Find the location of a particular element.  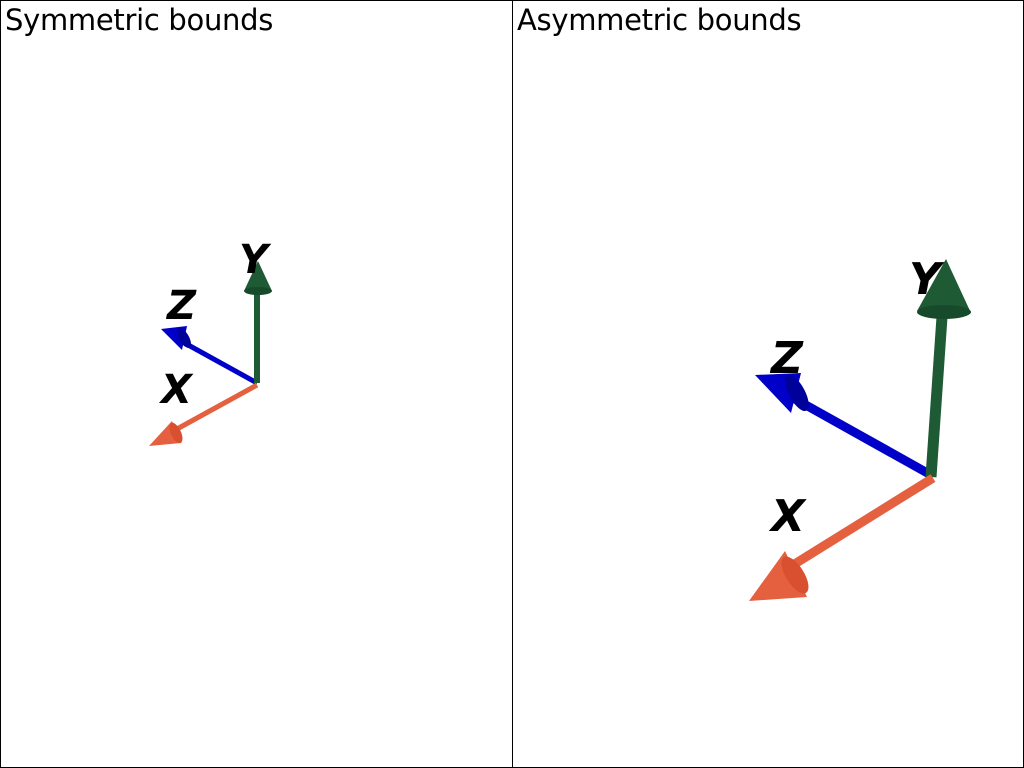

x-axis-arrowhead is located at coordinates (778, 576).